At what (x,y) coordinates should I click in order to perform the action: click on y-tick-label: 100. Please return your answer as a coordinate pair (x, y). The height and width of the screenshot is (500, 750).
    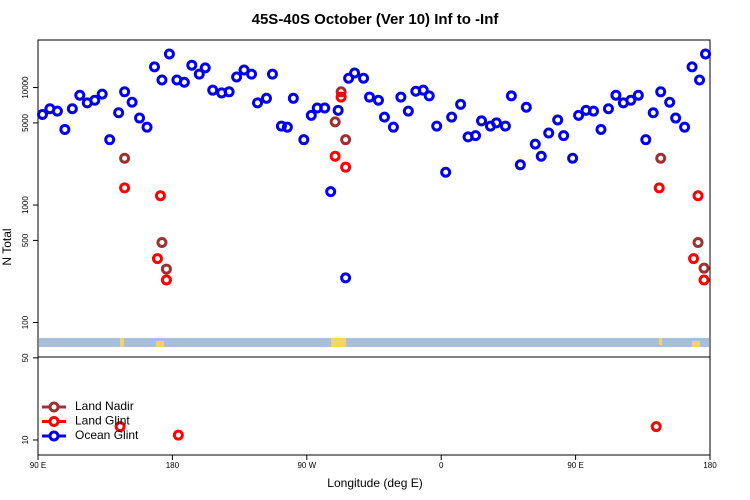
    Looking at the image, I should click on (25, 322).